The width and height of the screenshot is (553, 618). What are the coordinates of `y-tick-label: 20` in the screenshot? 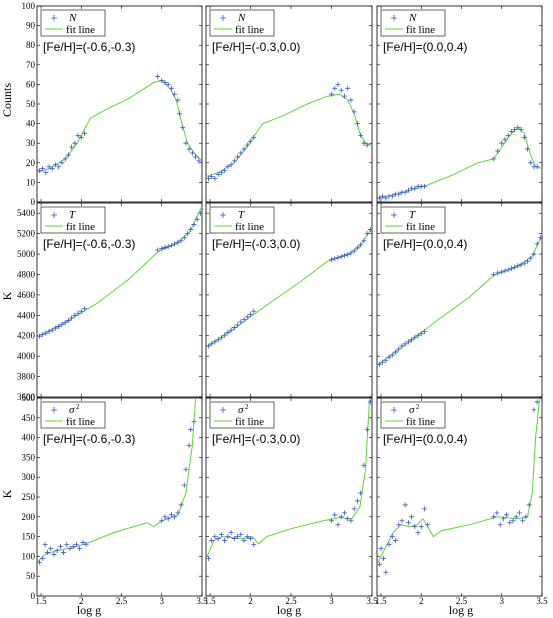 It's located at (31, 163).